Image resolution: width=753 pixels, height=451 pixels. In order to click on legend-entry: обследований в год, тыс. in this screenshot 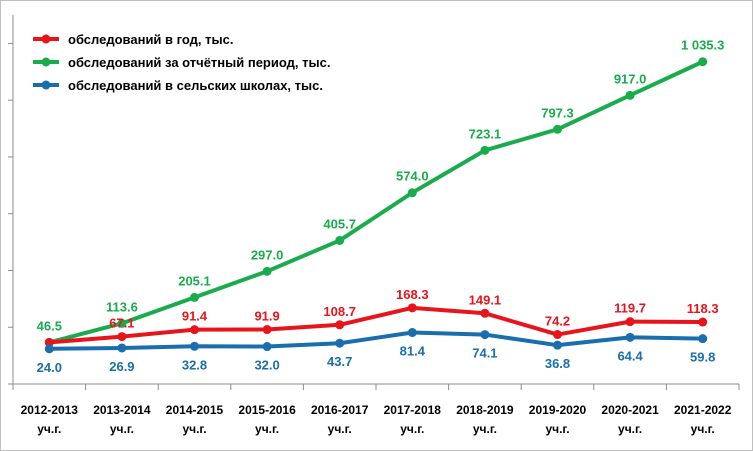, I will do `click(150, 39)`.